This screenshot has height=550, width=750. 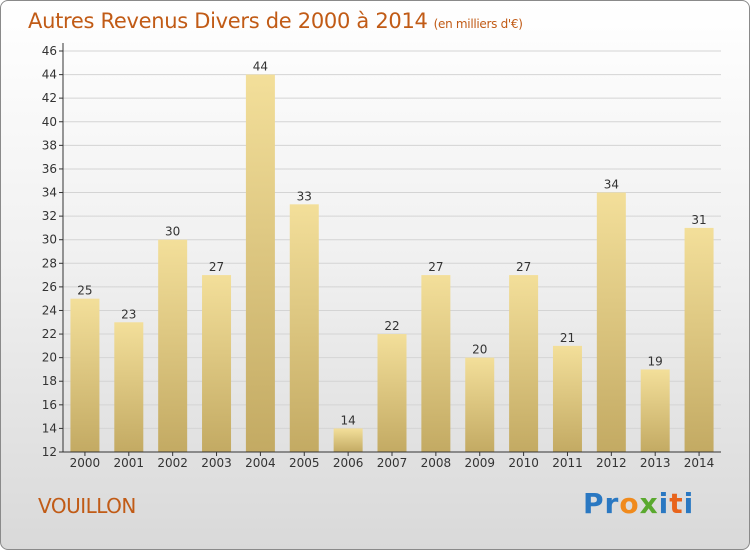 I want to click on y-tick-label: 38, so click(x=49, y=145).